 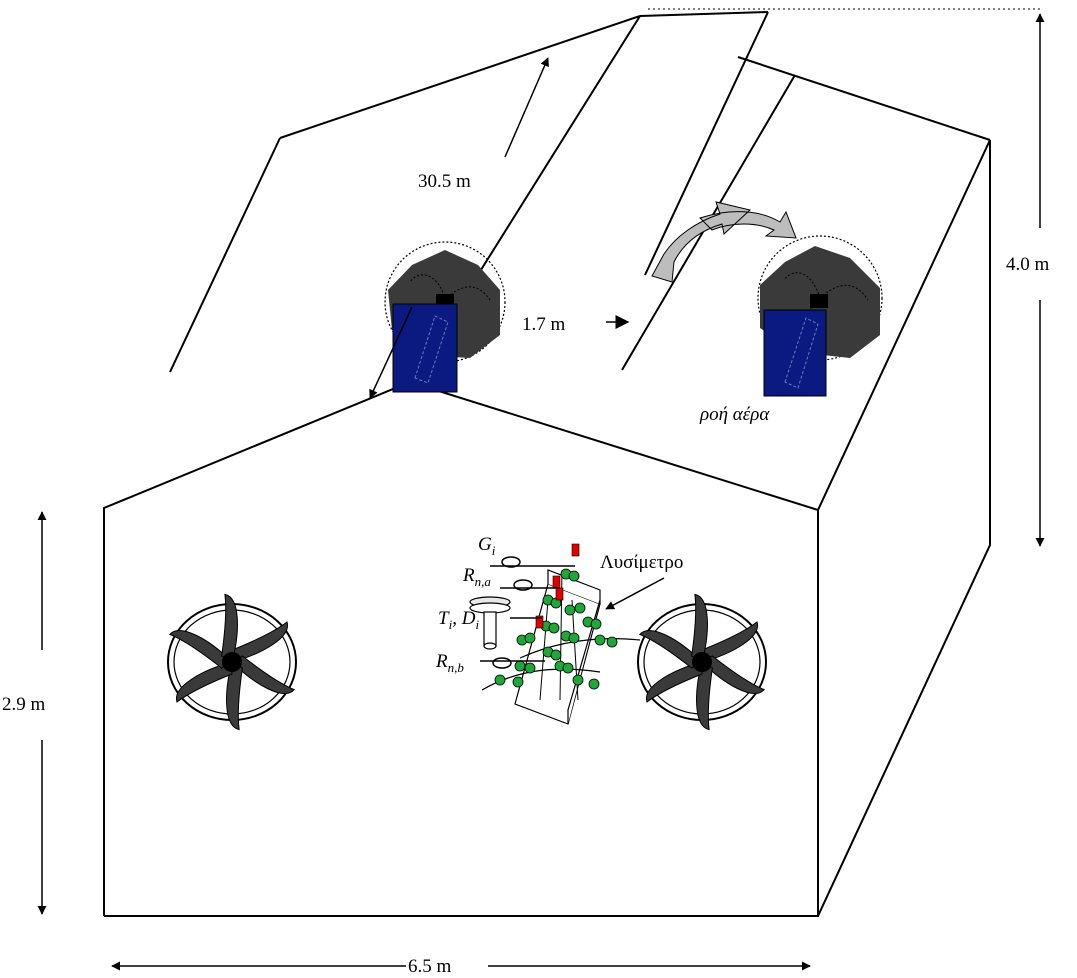 I want to click on roof-back-left-edge, so click(x=460, y=77).